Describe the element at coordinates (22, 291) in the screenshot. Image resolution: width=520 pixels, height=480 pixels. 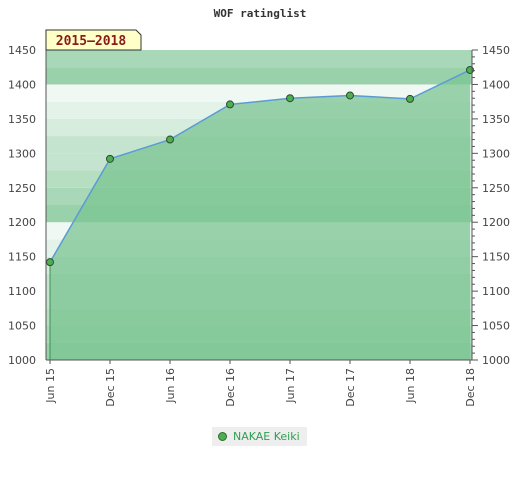
I see `y-tick-label-left: 1100` at that location.